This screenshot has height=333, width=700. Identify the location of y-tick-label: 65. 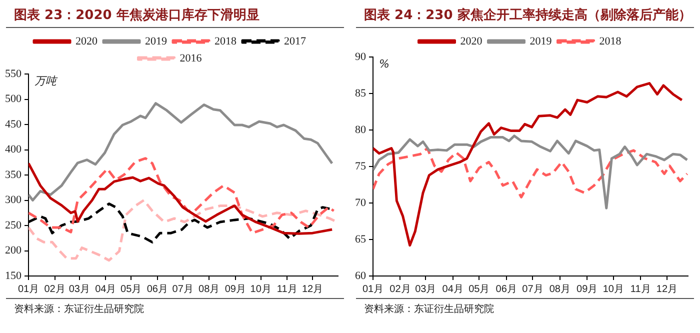
(360, 239).